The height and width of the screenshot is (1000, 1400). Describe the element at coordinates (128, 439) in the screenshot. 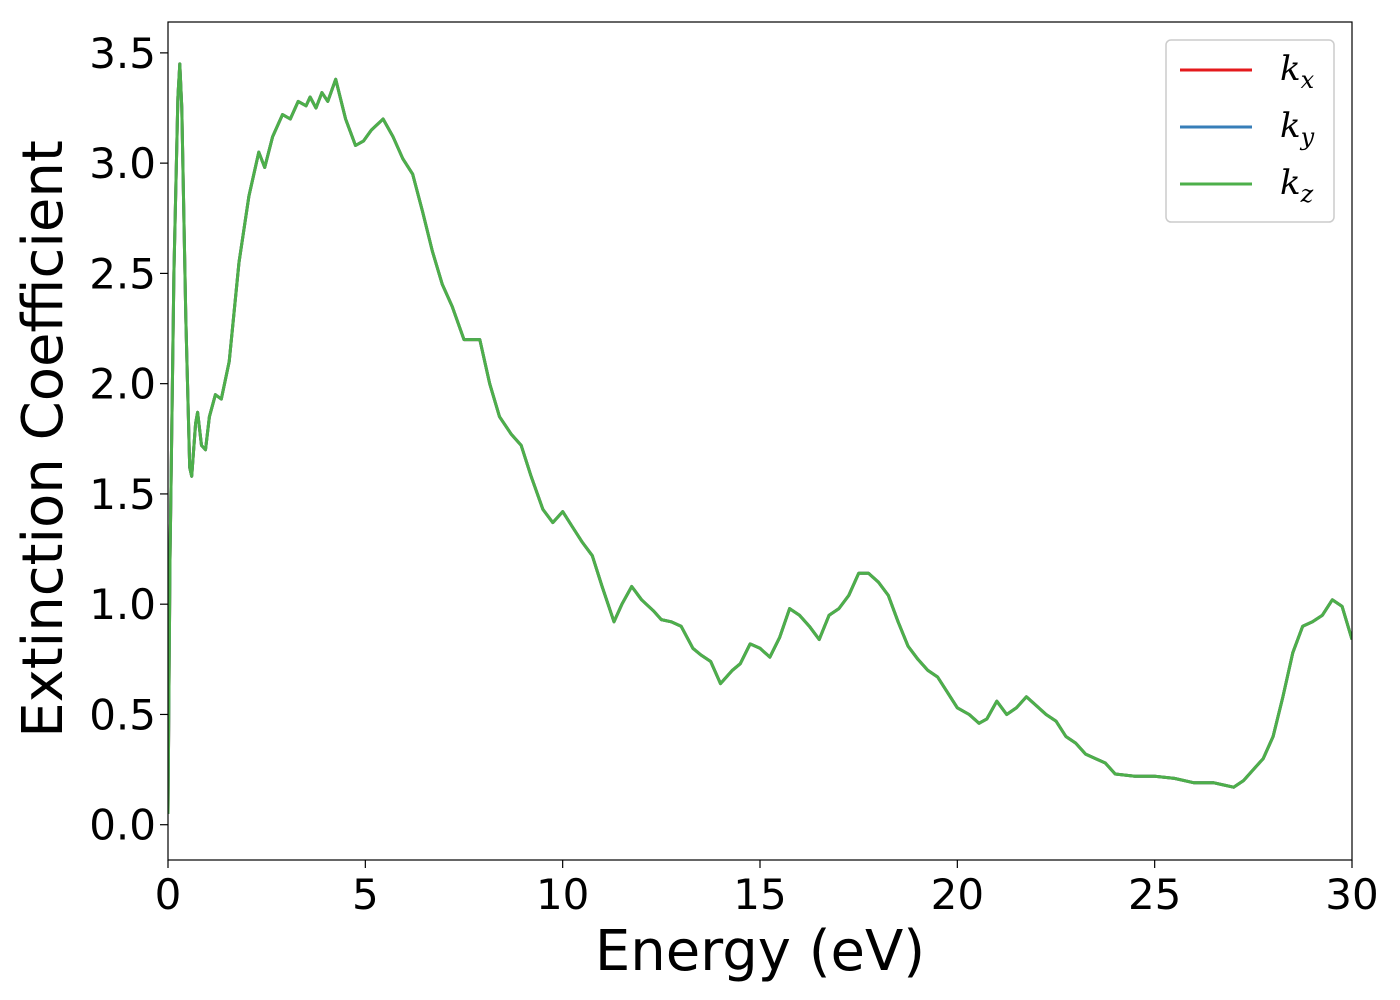

I see `y-axis: 0.0 0.5 1.0 1.5 2.0 2.5 3.0 3.5` at that location.